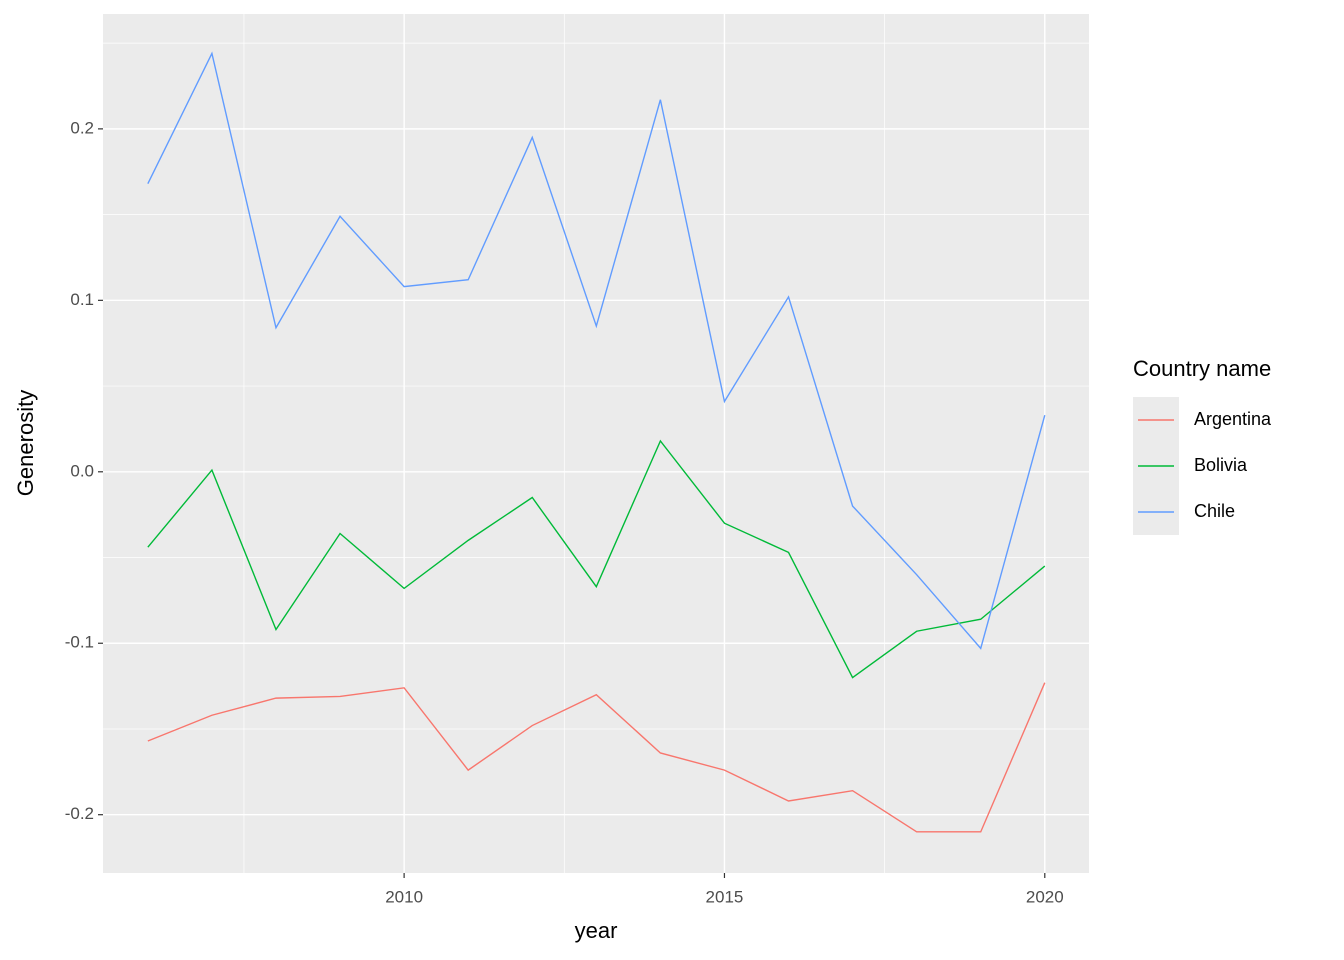 This screenshot has height=960, width=1344. Describe the element at coordinates (1202, 368) in the screenshot. I see `legend-title: Country name` at that location.